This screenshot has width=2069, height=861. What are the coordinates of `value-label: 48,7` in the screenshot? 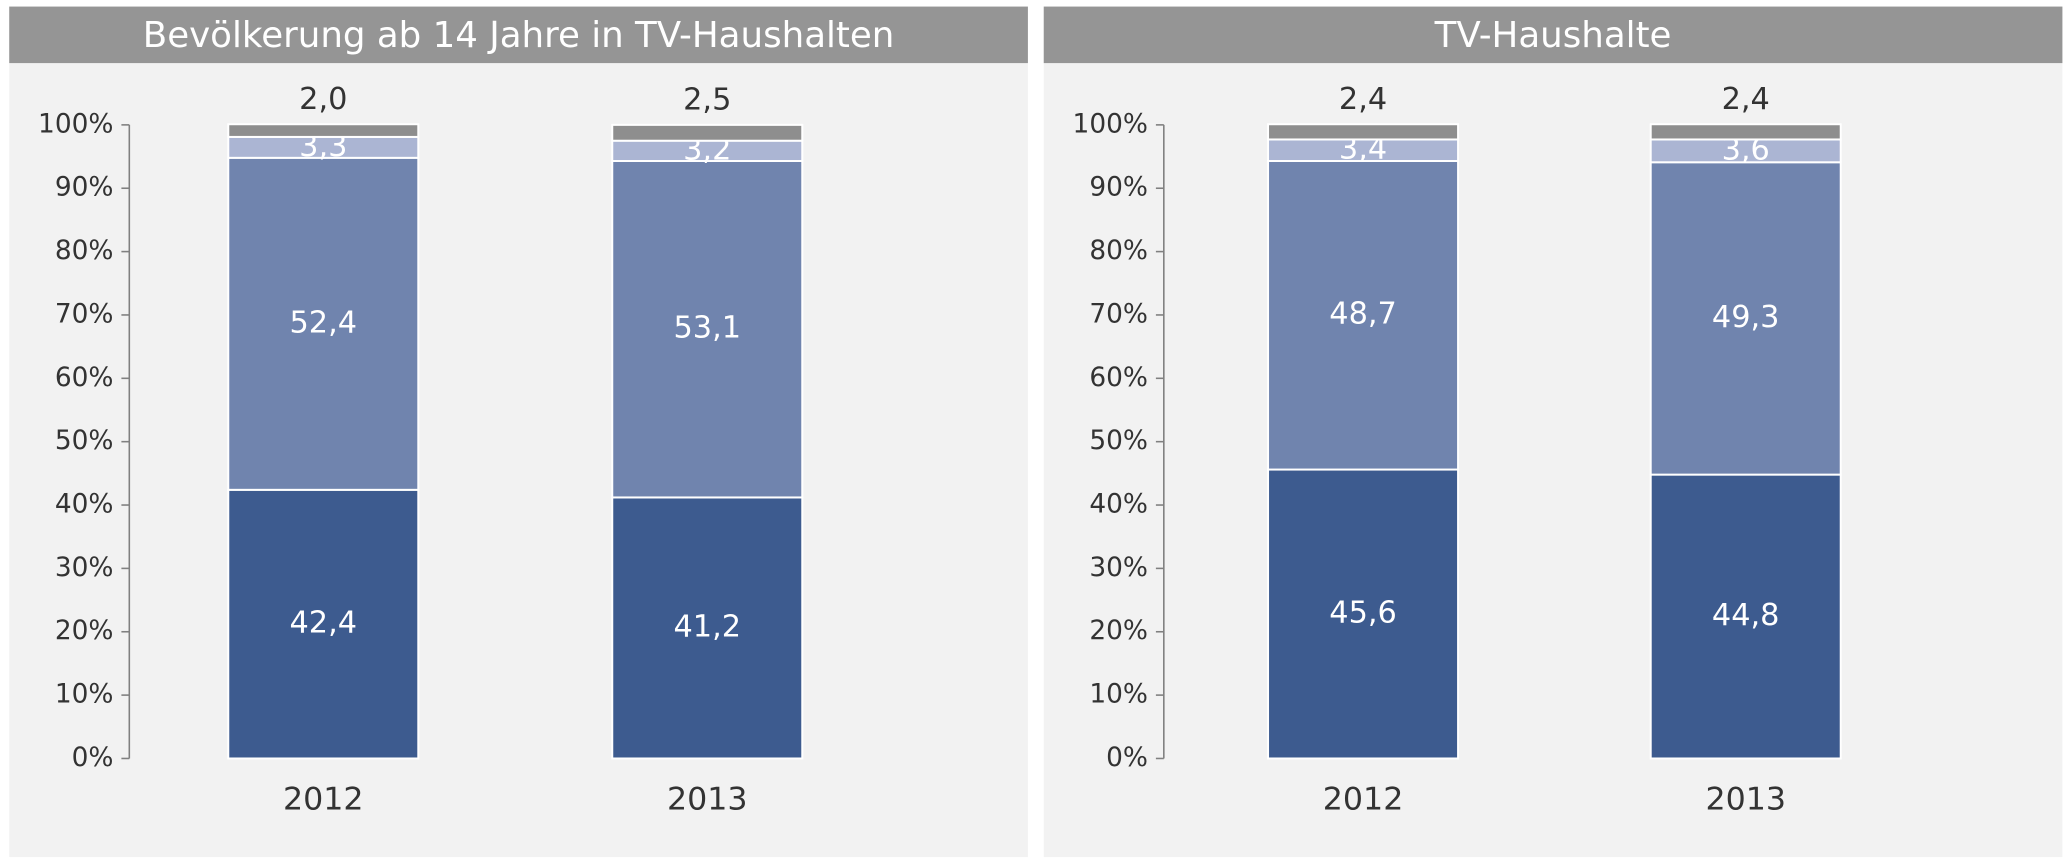 It's located at (1363, 314).